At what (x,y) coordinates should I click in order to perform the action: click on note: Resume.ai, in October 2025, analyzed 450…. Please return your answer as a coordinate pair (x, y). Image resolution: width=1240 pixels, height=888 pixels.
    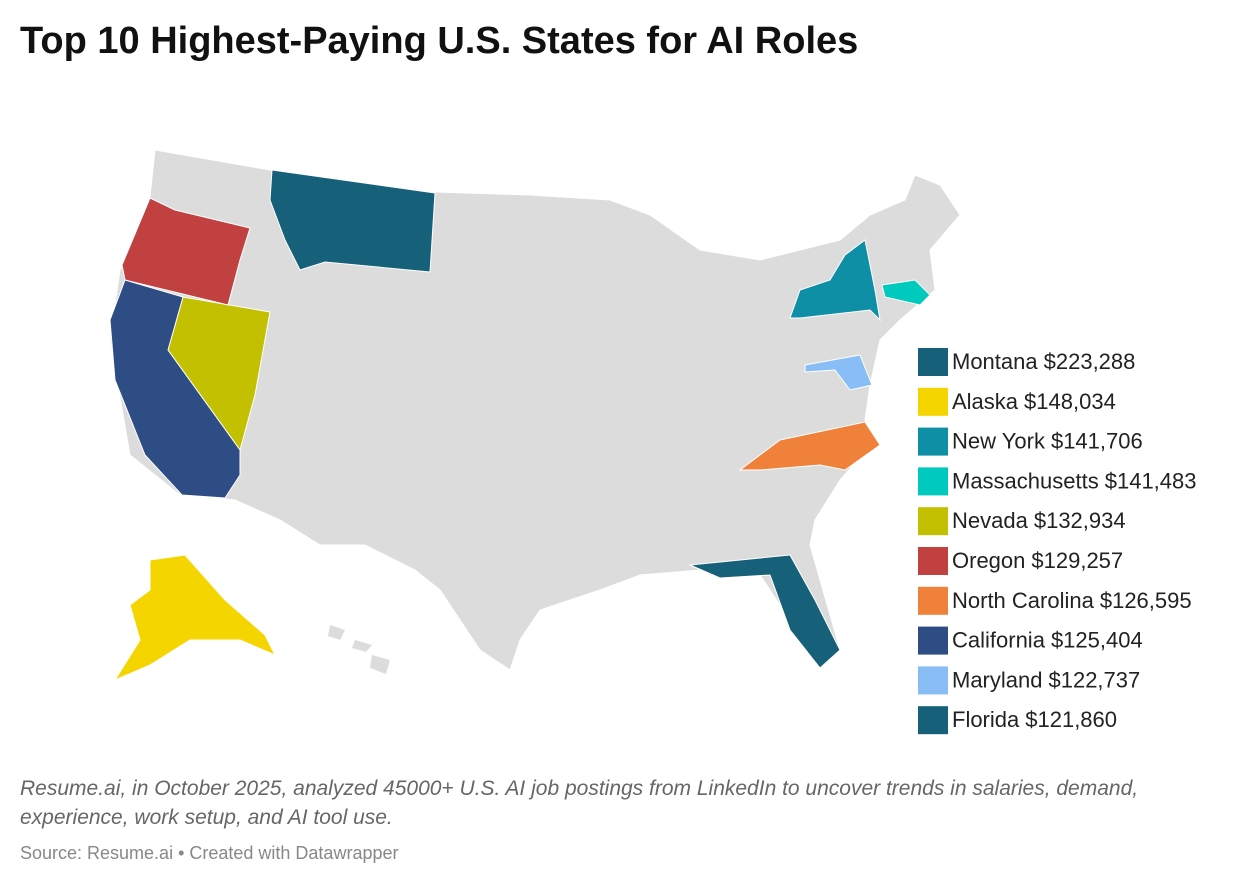
    Looking at the image, I should click on (579, 803).